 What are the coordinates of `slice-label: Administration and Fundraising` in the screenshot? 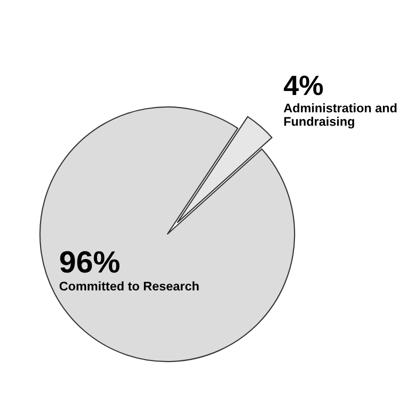 It's located at (340, 115).